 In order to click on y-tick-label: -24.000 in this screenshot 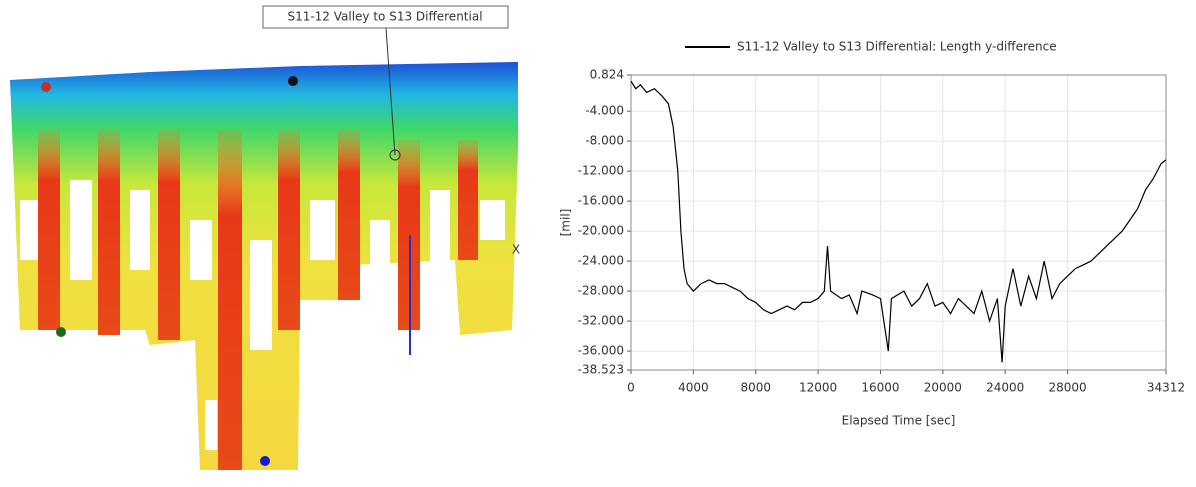, I will do `click(601, 261)`.